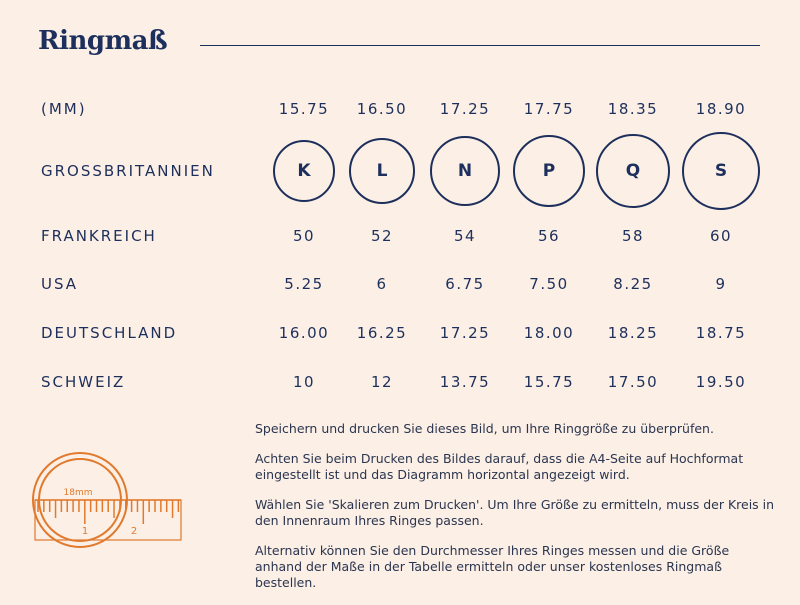  Describe the element at coordinates (721, 109) in the screenshot. I see `size-cell: 18.90` at that location.